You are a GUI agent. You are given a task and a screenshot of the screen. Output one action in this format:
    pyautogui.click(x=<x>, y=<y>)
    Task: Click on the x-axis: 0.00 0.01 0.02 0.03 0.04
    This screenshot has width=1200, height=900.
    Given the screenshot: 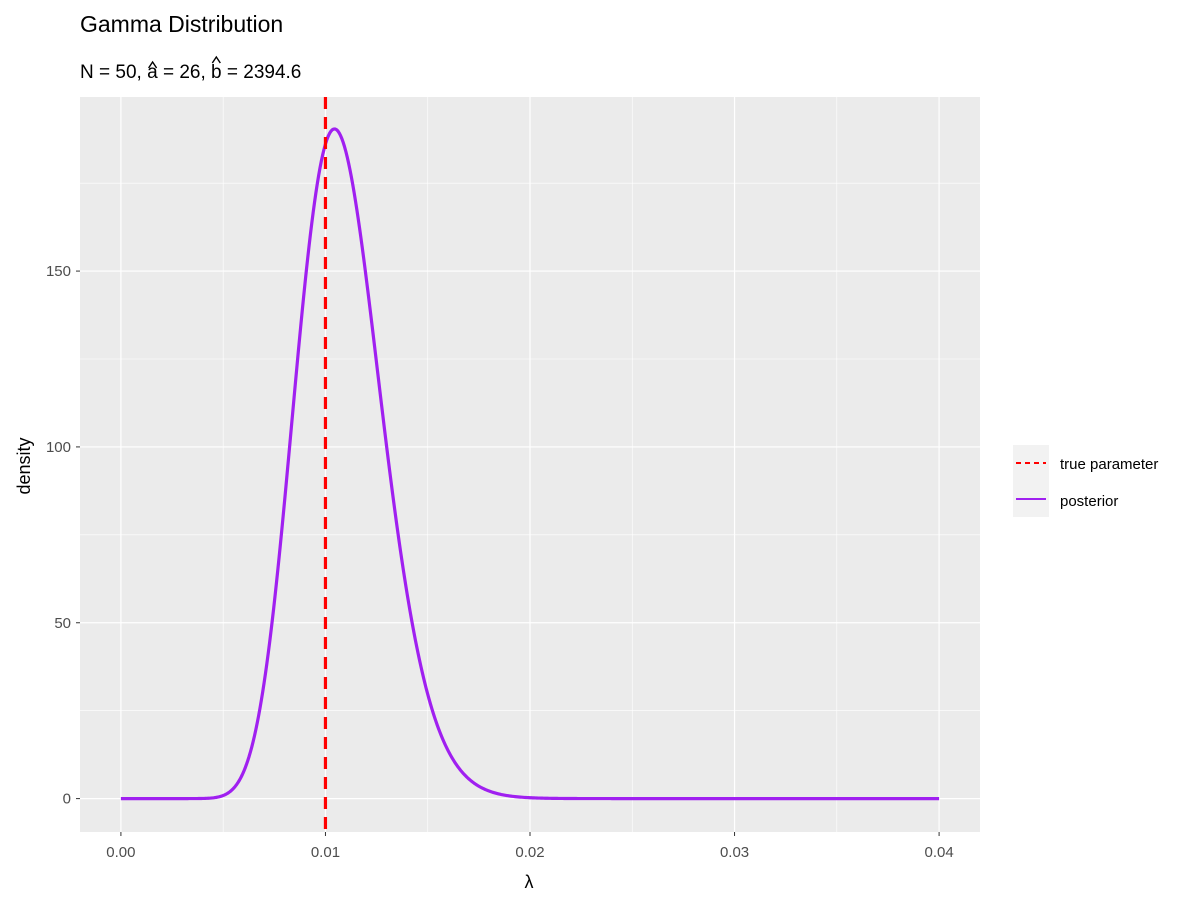 What is the action you would take?
    pyautogui.click(x=530, y=846)
    